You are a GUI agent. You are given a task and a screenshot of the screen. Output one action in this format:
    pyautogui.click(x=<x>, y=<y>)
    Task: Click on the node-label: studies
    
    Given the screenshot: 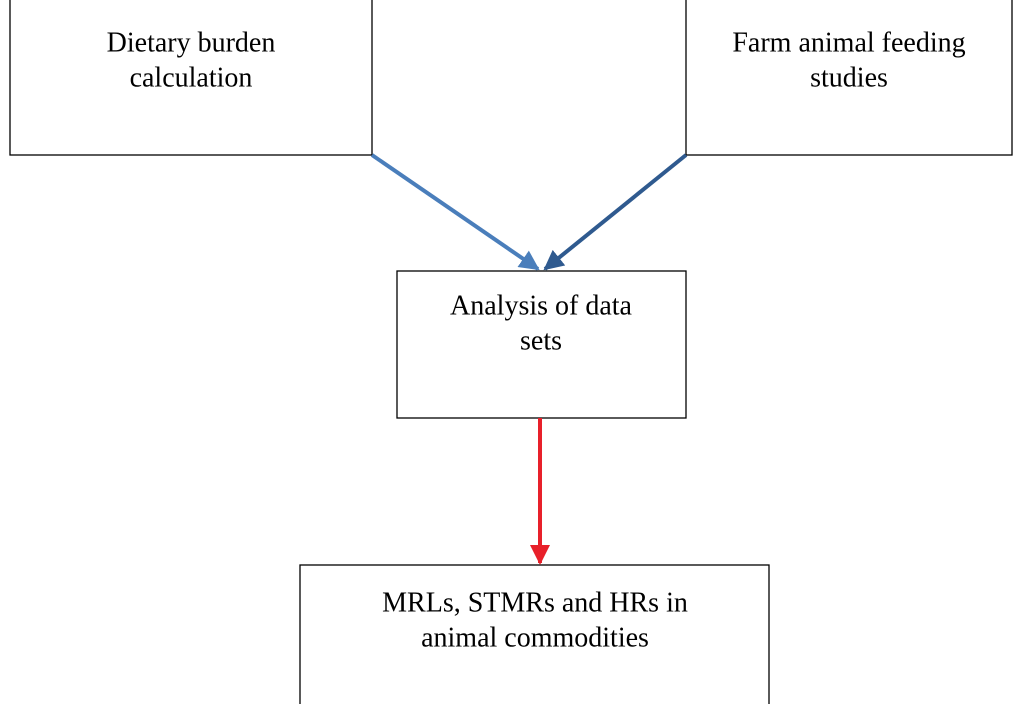 What is the action you would take?
    pyautogui.click(x=849, y=77)
    